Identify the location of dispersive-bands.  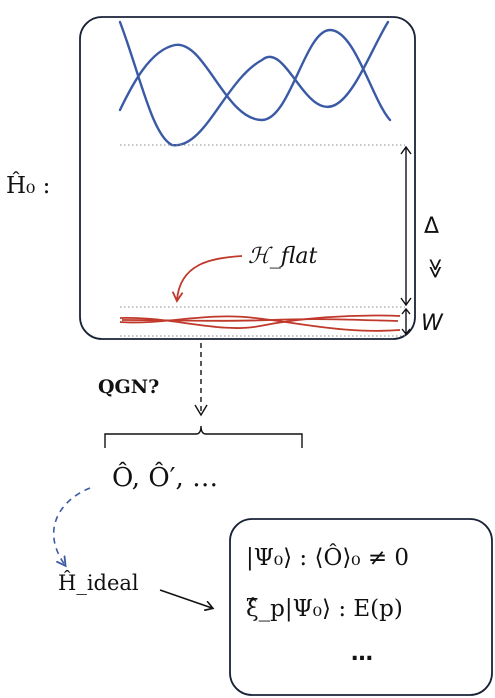
(255, 83).